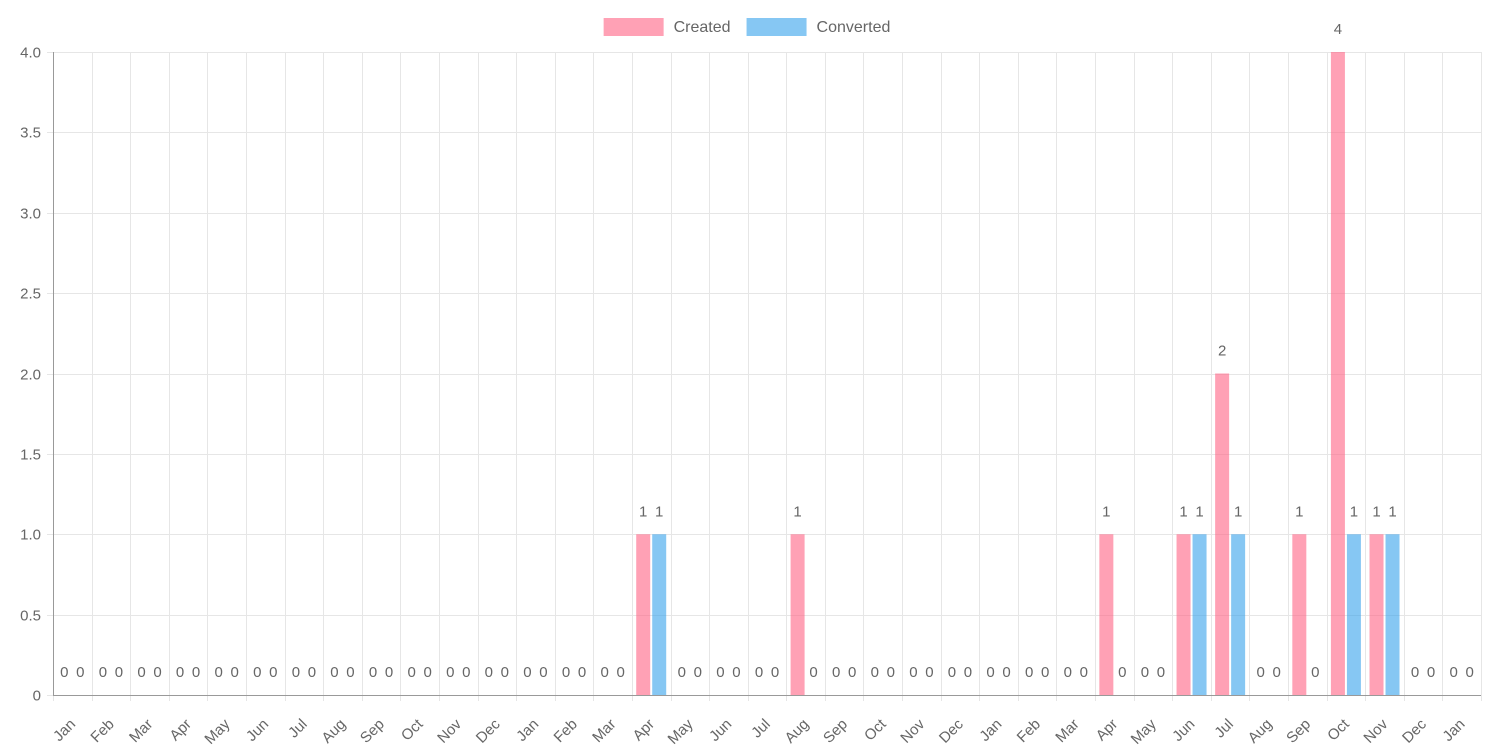 The height and width of the screenshot is (745, 1497). Describe the element at coordinates (30, 214) in the screenshot. I see `y-tick-label: 3.0` at that location.